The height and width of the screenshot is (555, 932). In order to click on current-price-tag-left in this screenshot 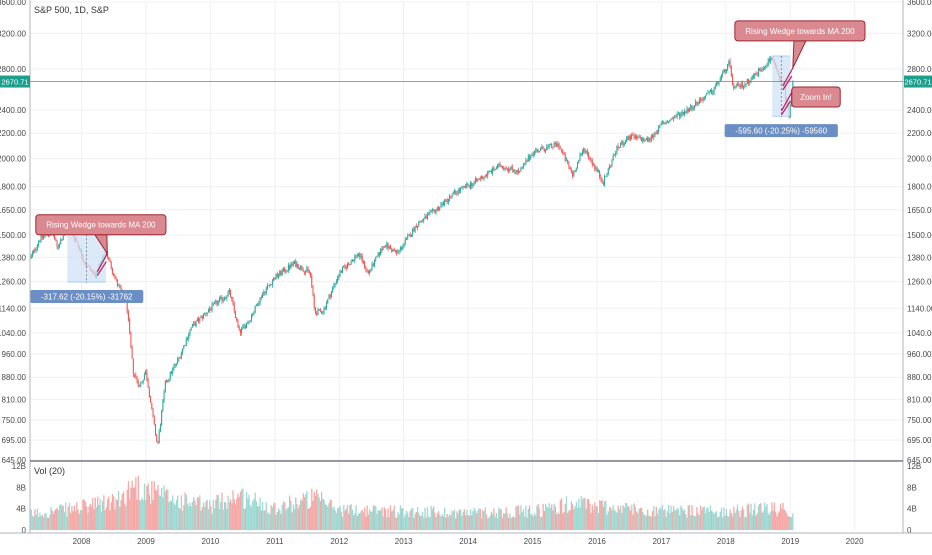, I will do `click(15, 81)`.